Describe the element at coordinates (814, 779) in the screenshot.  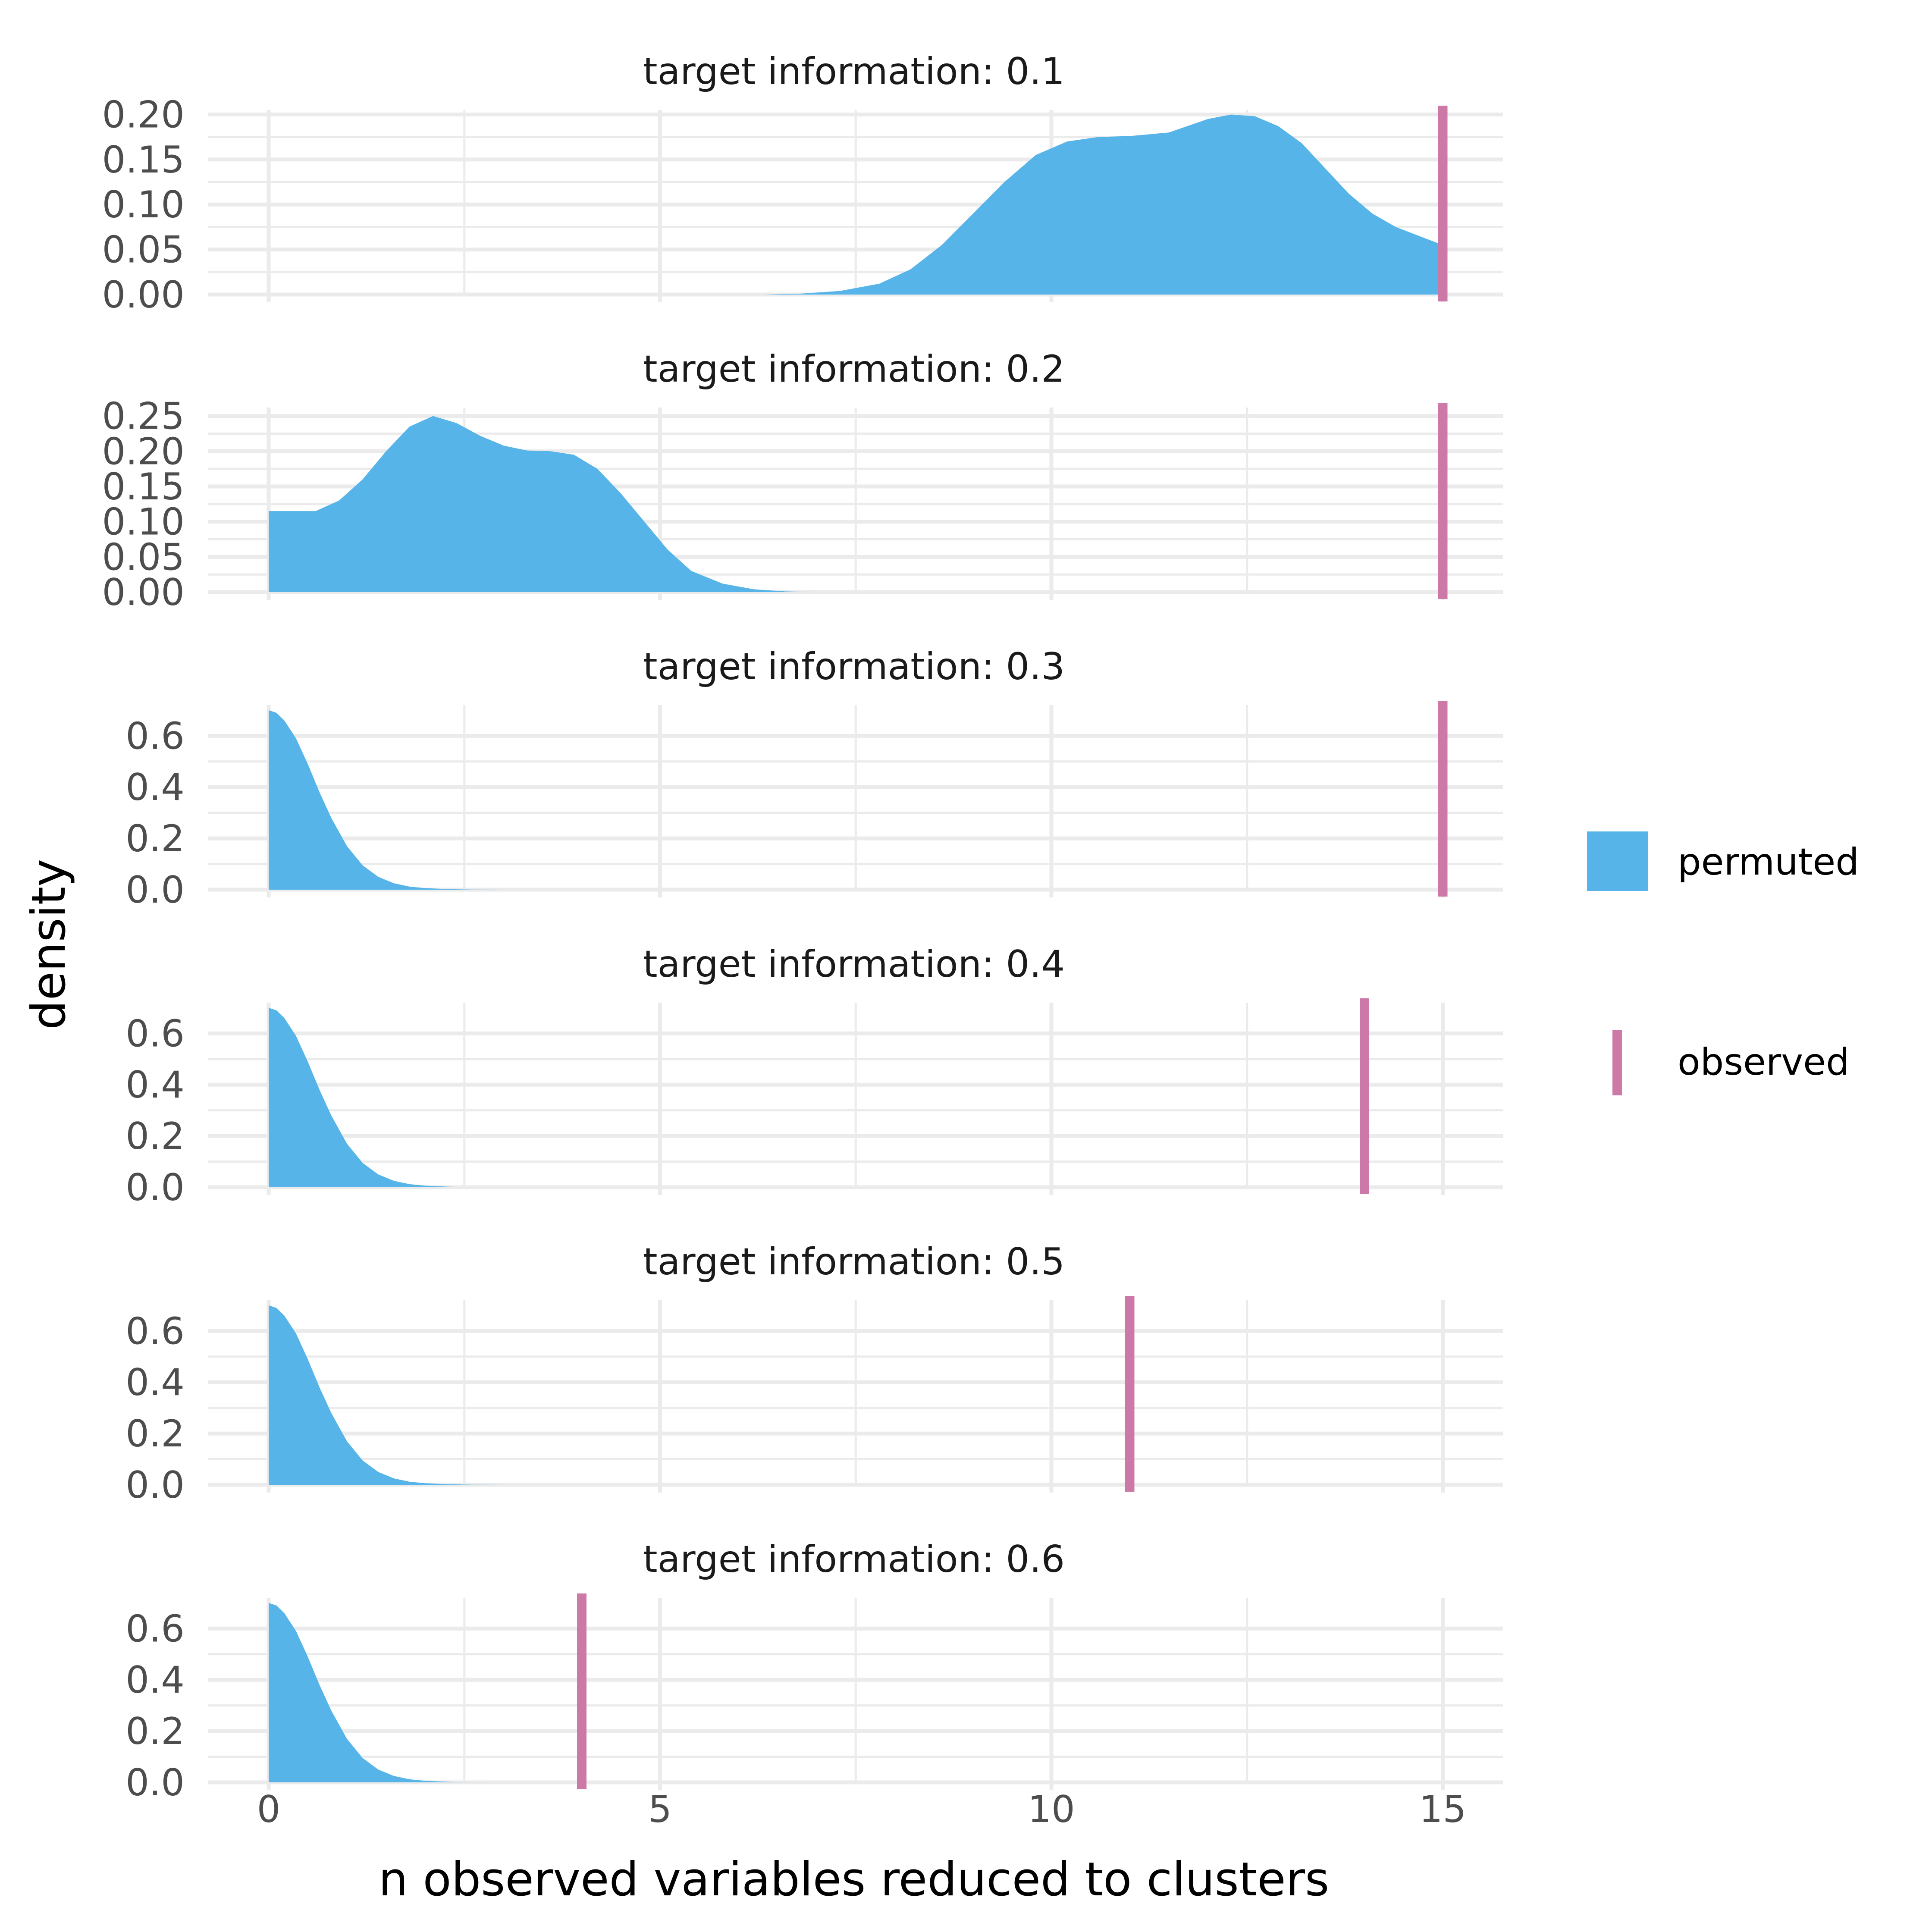
I see `facet-panel-3: target information: 0.3 0.0 0.2 0.4 0.6` at that location.